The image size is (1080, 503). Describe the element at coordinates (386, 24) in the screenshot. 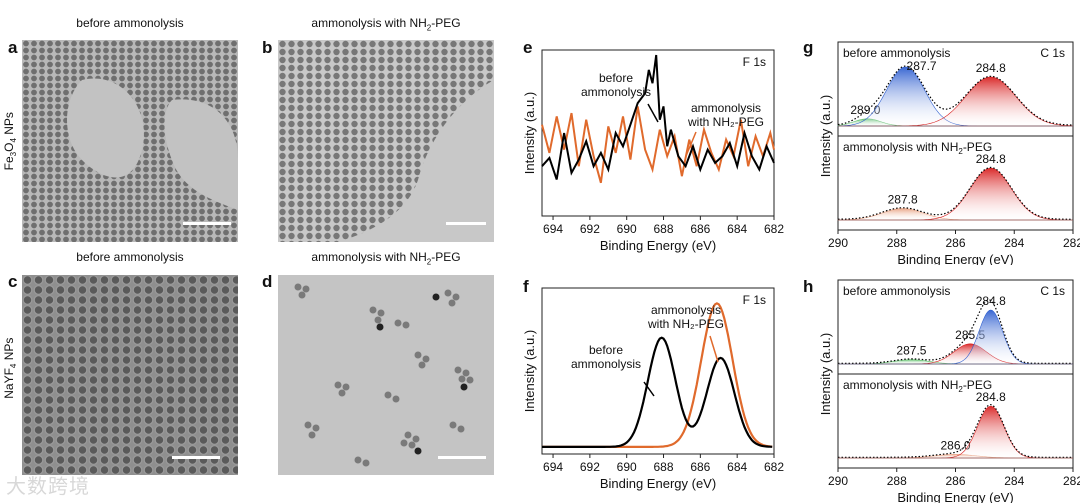

I see `panel-b-title: ammonolysis with NH2-PEG` at that location.